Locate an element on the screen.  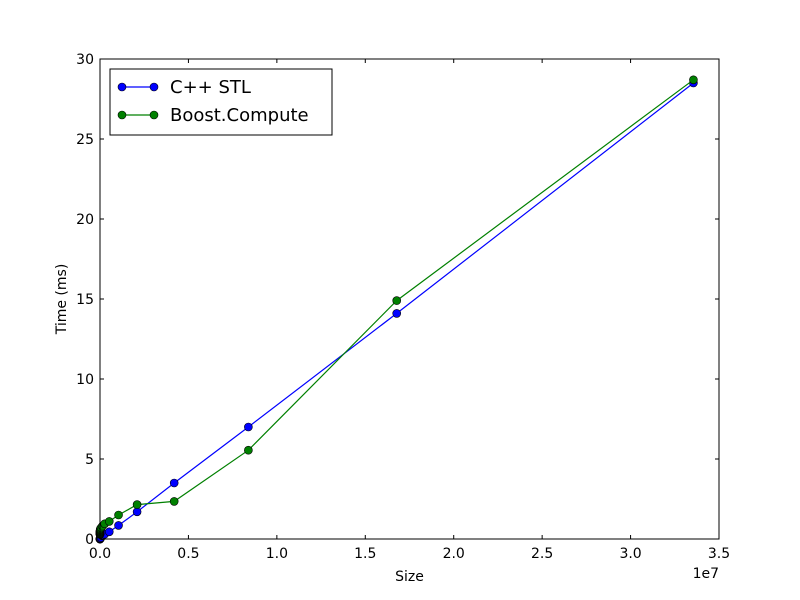
y-tick-label: 15 is located at coordinates (85, 300).